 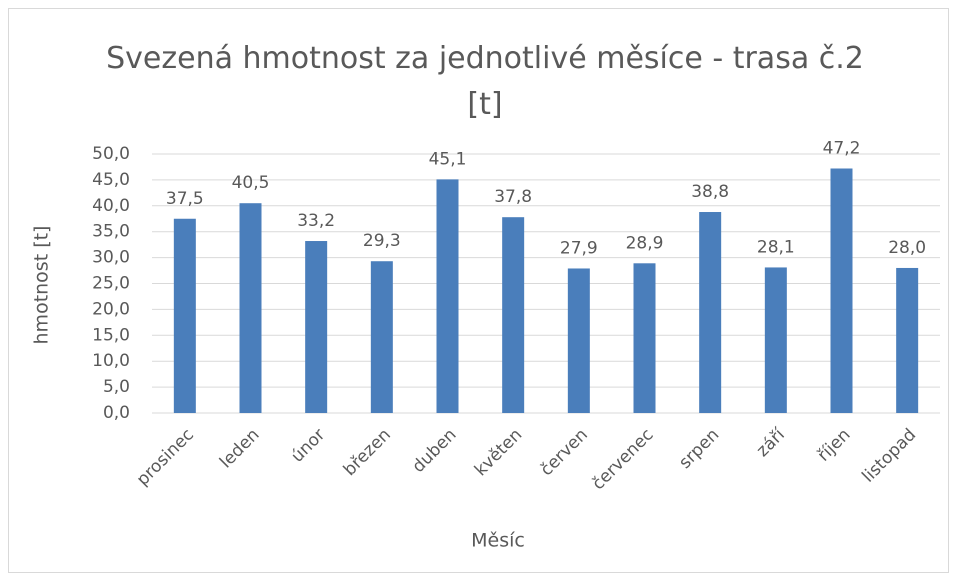 I want to click on data-label: 27,9, so click(x=579, y=248).